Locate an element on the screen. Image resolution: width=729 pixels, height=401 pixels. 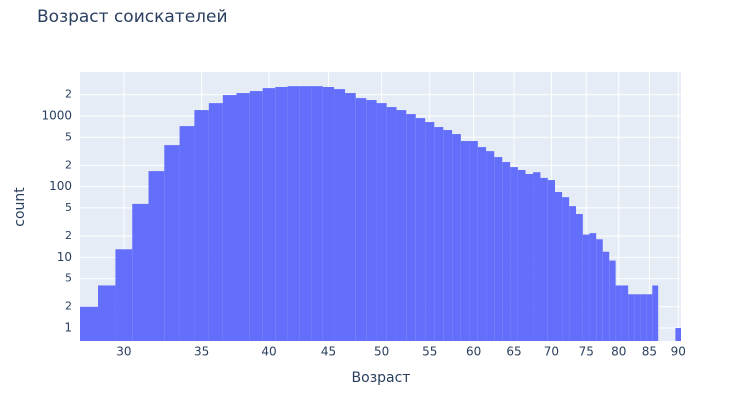
x-axis-title: Возраст is located at coordinates (381, 378).